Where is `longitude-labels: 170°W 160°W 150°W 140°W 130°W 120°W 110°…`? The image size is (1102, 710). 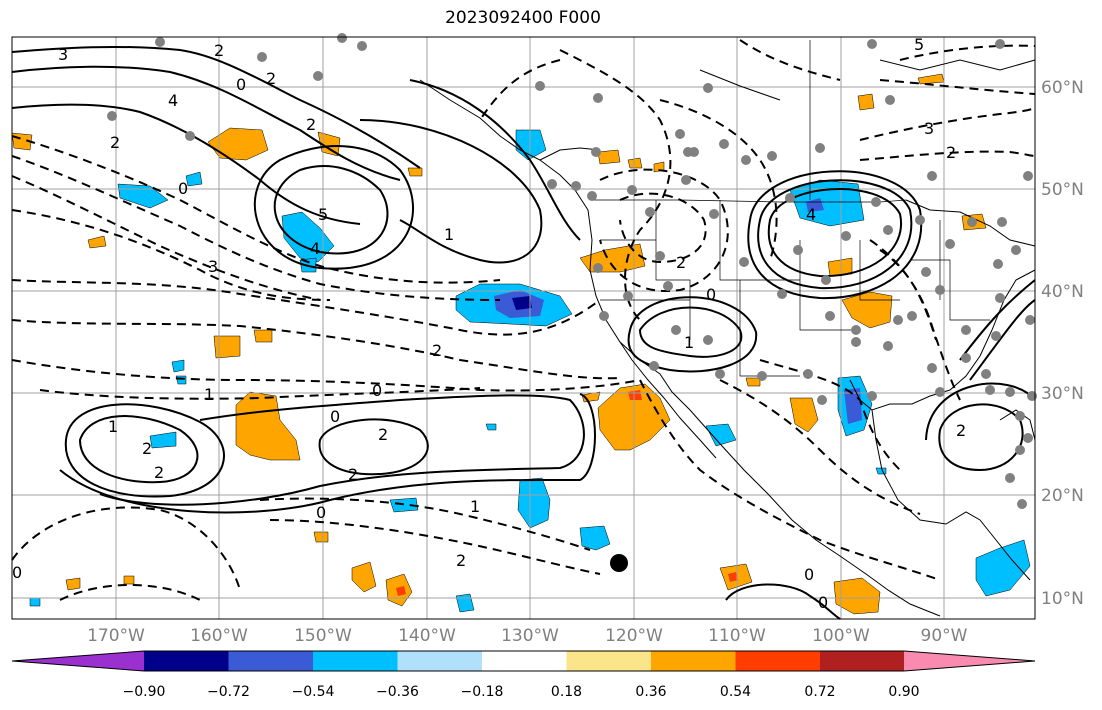 longitude-labels: 170°W 160°W 150°W 140°W 130°W 120°W 110°… is located at coordinates (527, 636).